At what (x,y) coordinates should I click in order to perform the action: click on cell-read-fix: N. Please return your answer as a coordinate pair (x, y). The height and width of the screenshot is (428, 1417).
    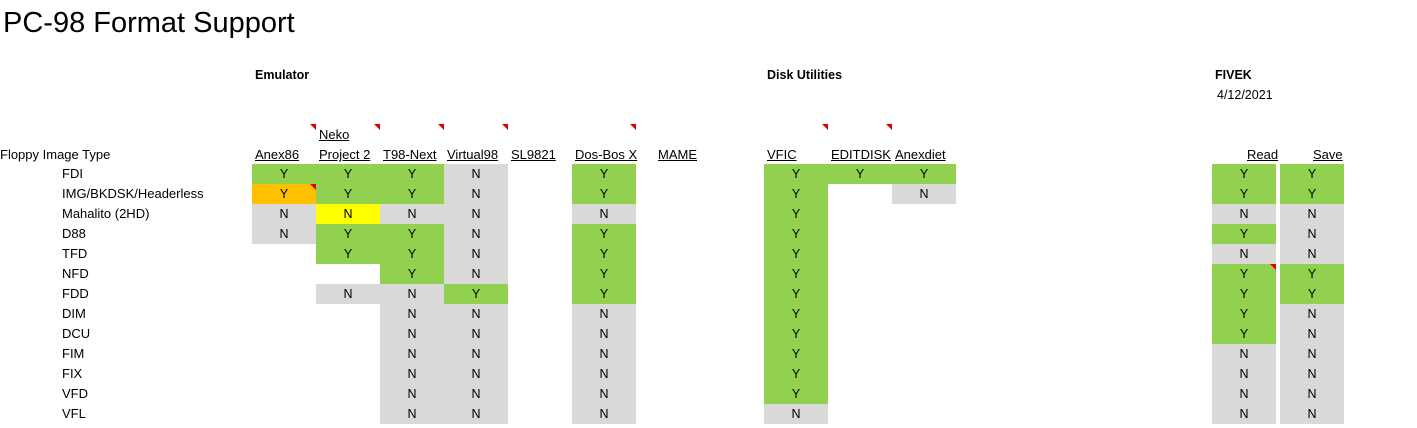
    Looking at the image, I should click on (1244, 374).